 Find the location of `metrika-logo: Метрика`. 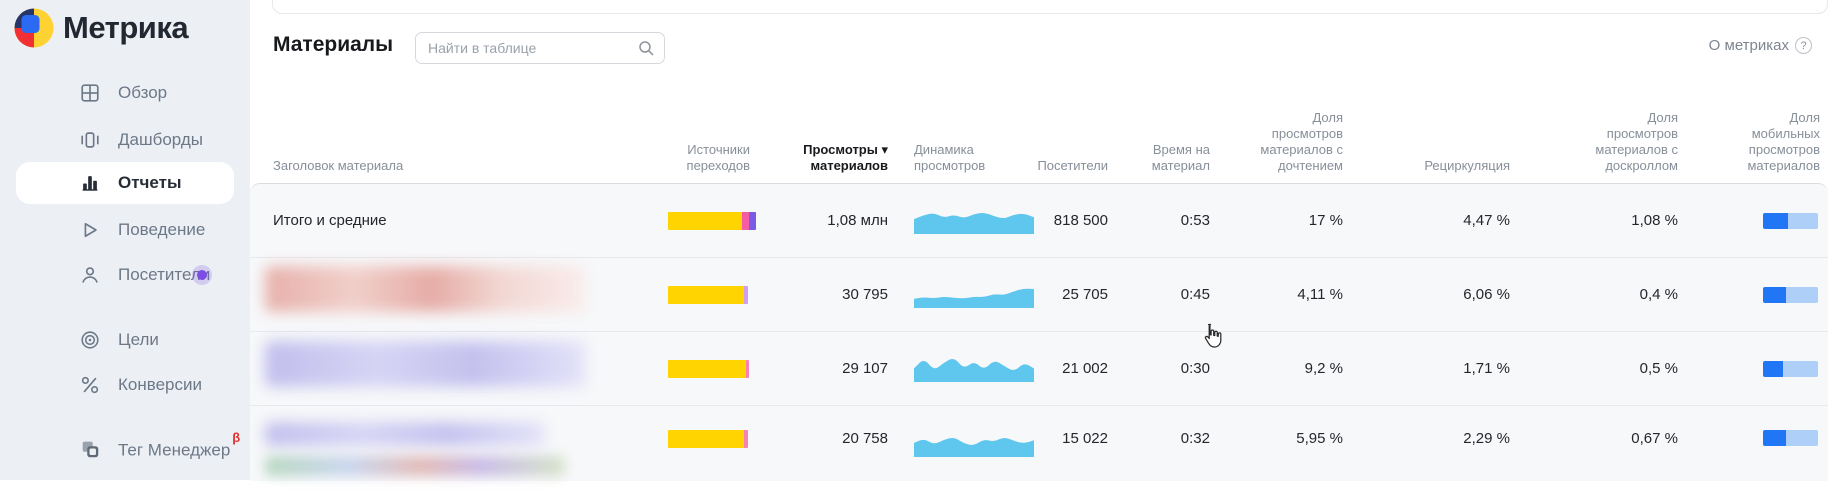

metrika-logo: Метрика is located at coordinates (101, 28).